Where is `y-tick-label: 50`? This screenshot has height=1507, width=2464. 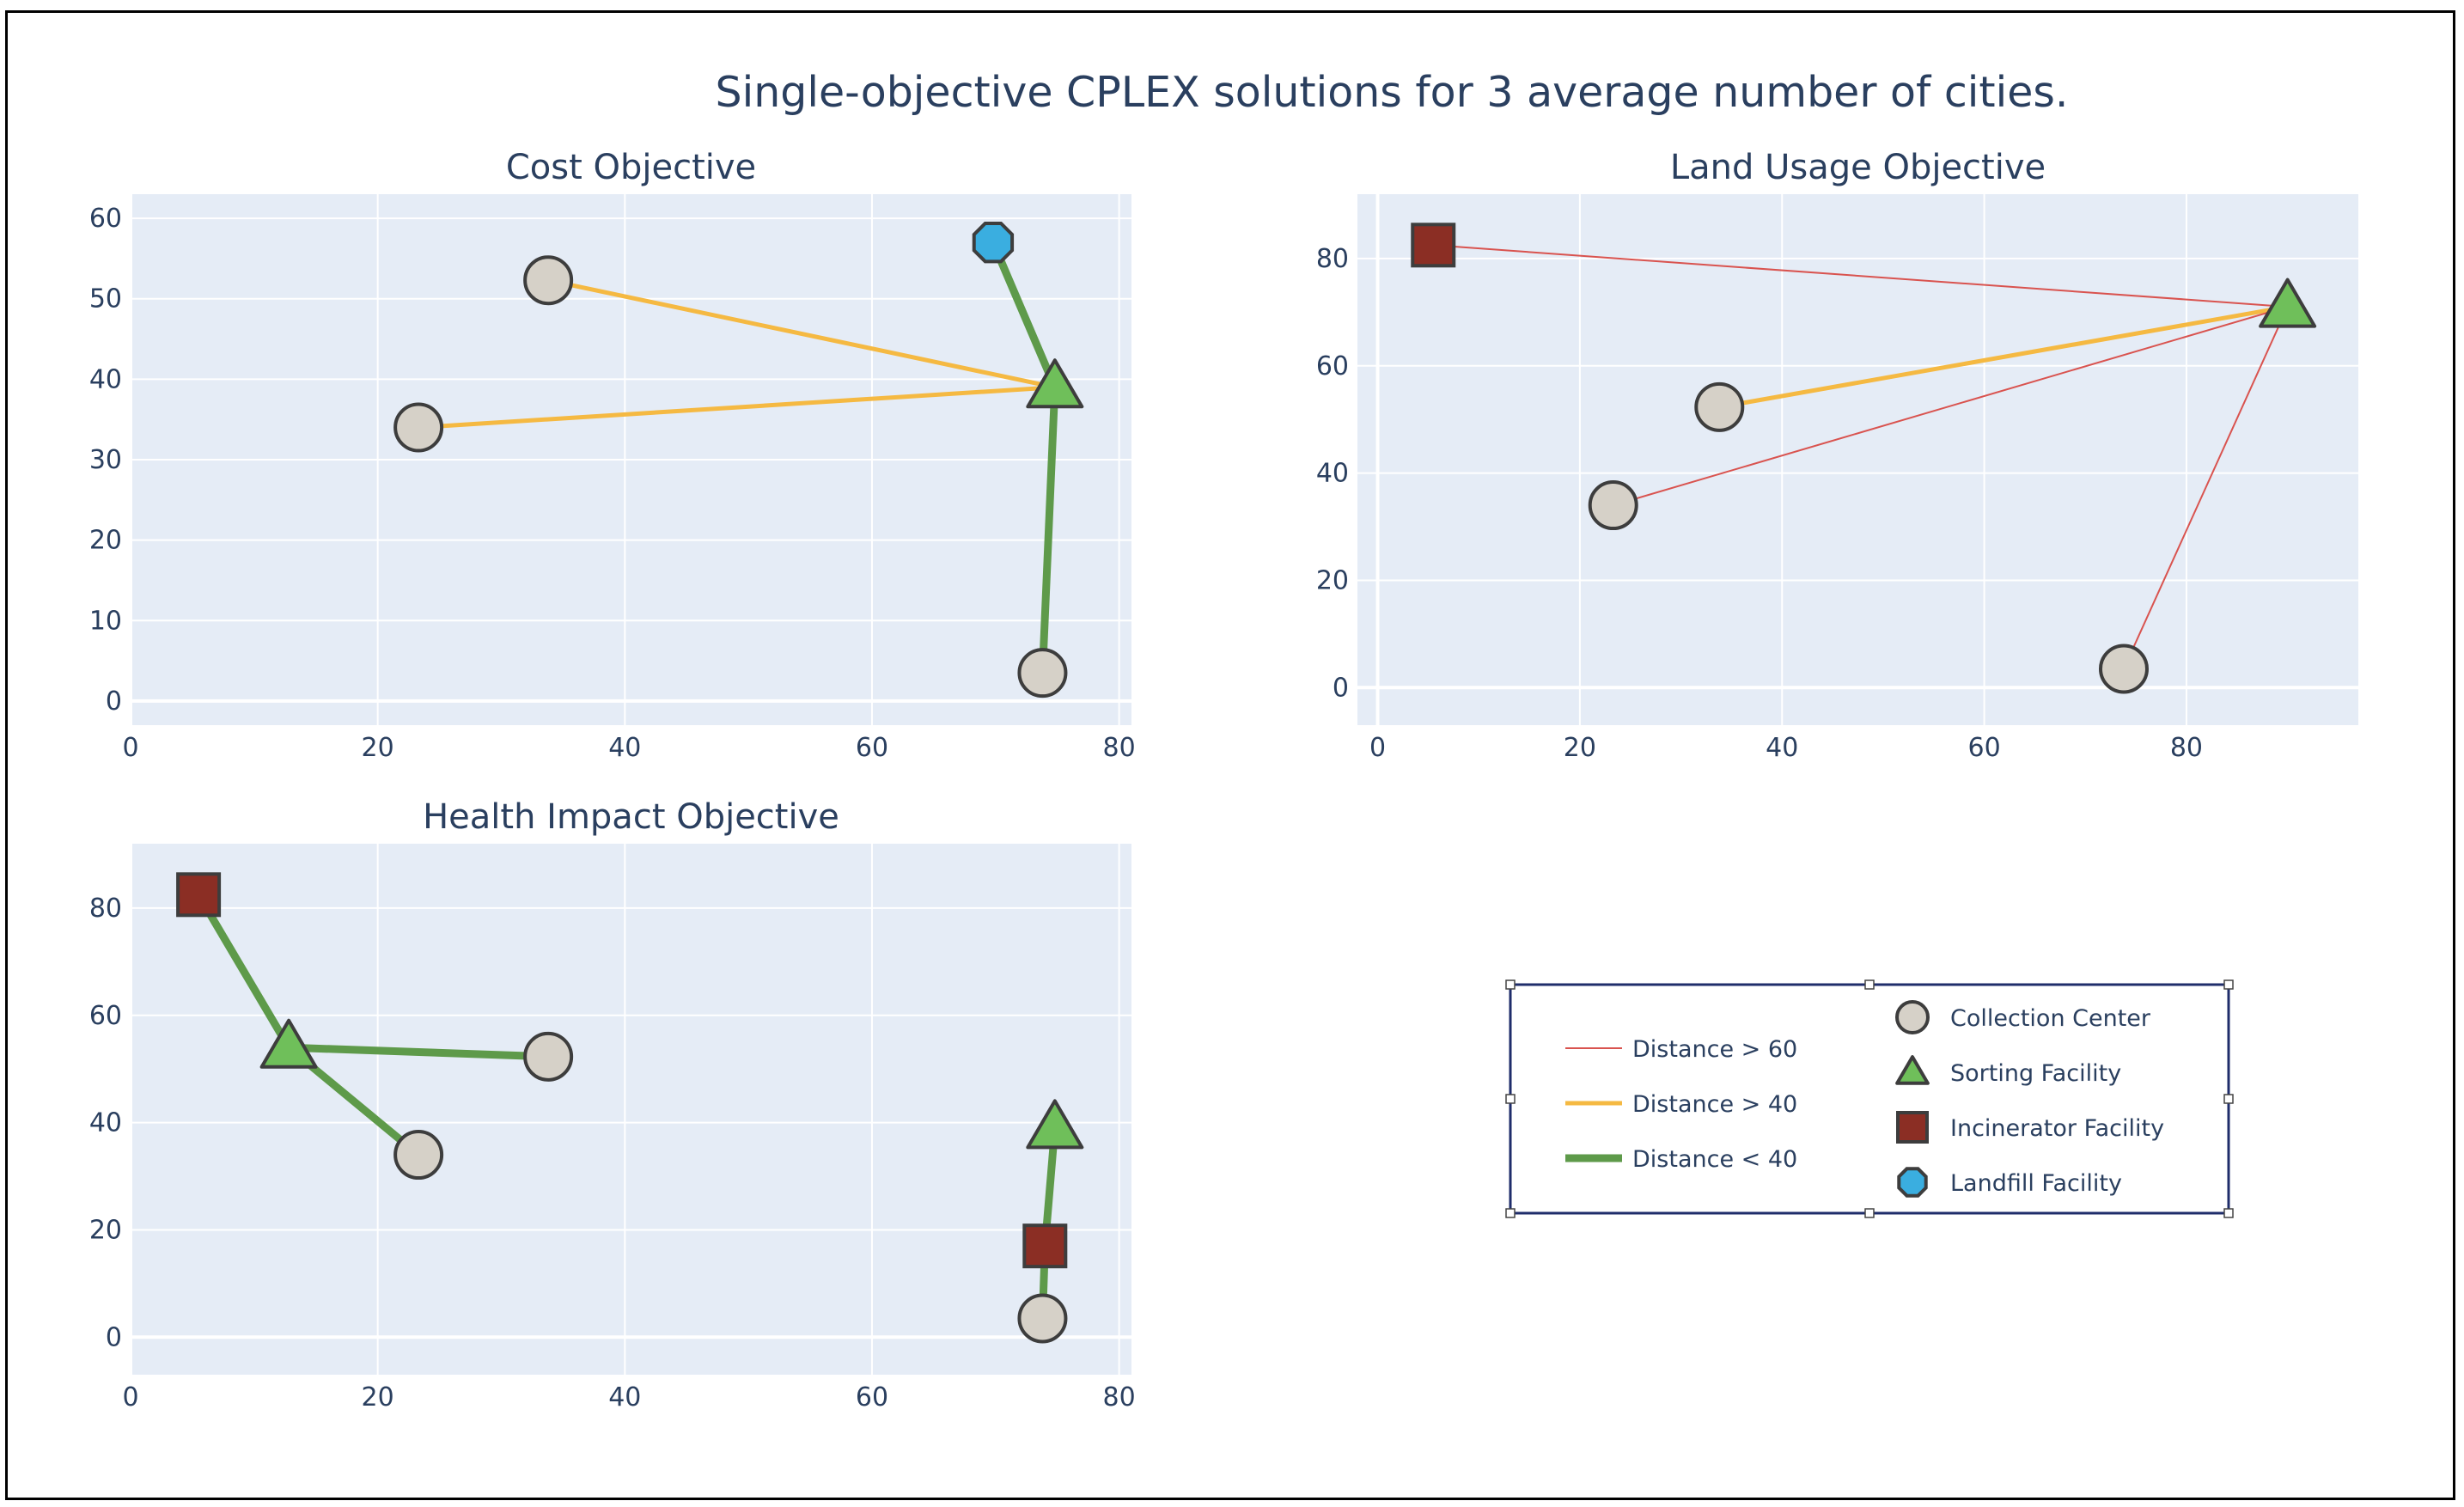
y-tick-label: 50 is located at coordinates (105, 299).